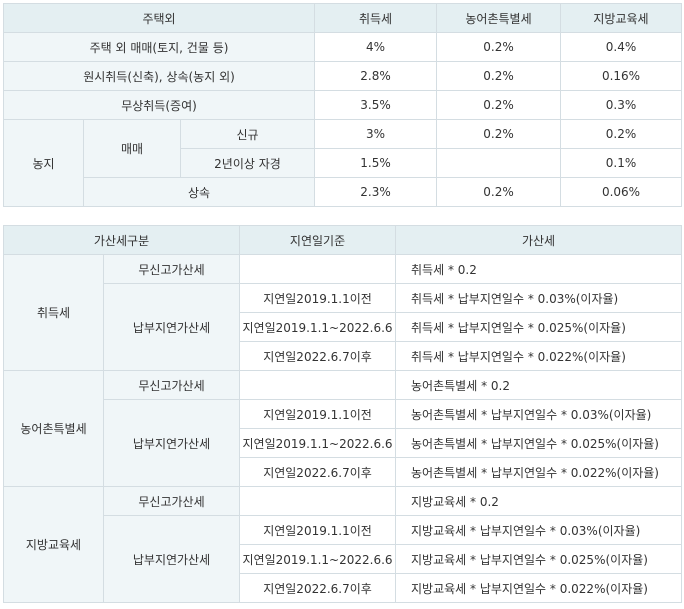 Image resolution: width=684 pixels, height=609 pixels. I want to click on rate-cell: 2.3%, so click(375, 192).